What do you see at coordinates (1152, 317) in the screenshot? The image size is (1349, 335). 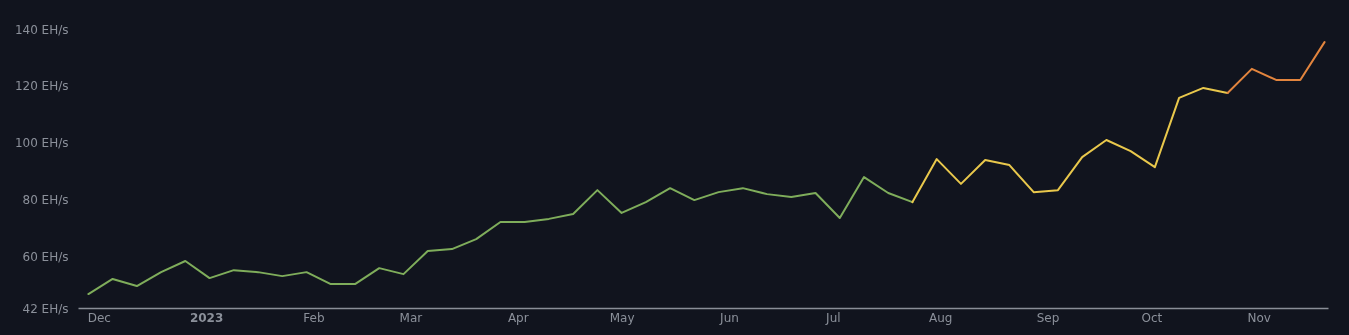 I see `x-tick-label: Oct` at bounding box center [1152, 317].